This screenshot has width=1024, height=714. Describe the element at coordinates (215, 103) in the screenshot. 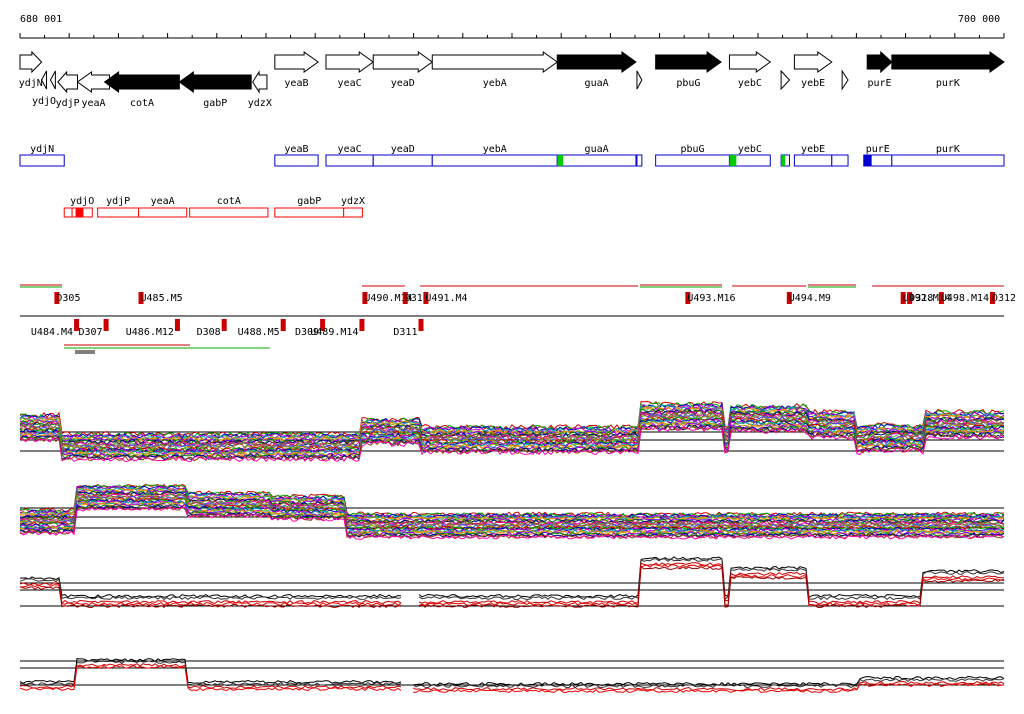

I see `gene-label: gabP` at that location.